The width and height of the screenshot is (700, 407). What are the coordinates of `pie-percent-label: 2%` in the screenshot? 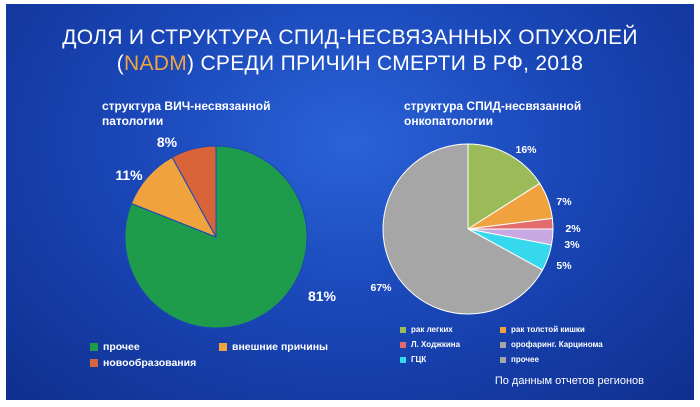 It's located at (573, 229).